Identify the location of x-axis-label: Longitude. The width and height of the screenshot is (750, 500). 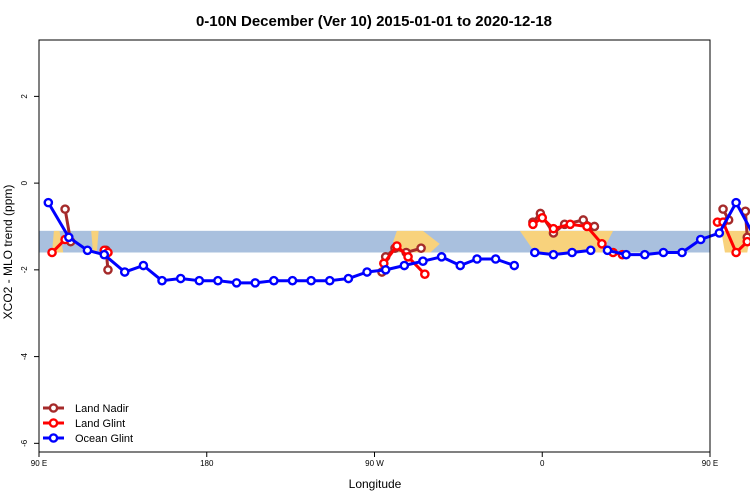
(375, 484).